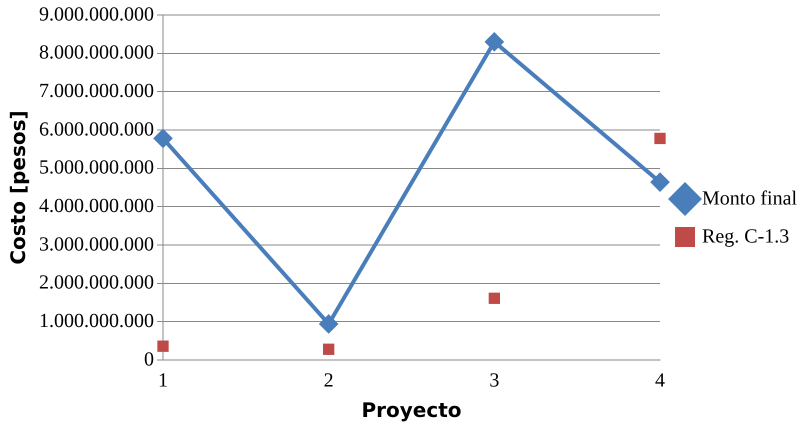  What do you see at coordinates (18, 187) in the screenshot?
I see `y-axis-title: Costo [pesos]` at bounding box center [18, 187].